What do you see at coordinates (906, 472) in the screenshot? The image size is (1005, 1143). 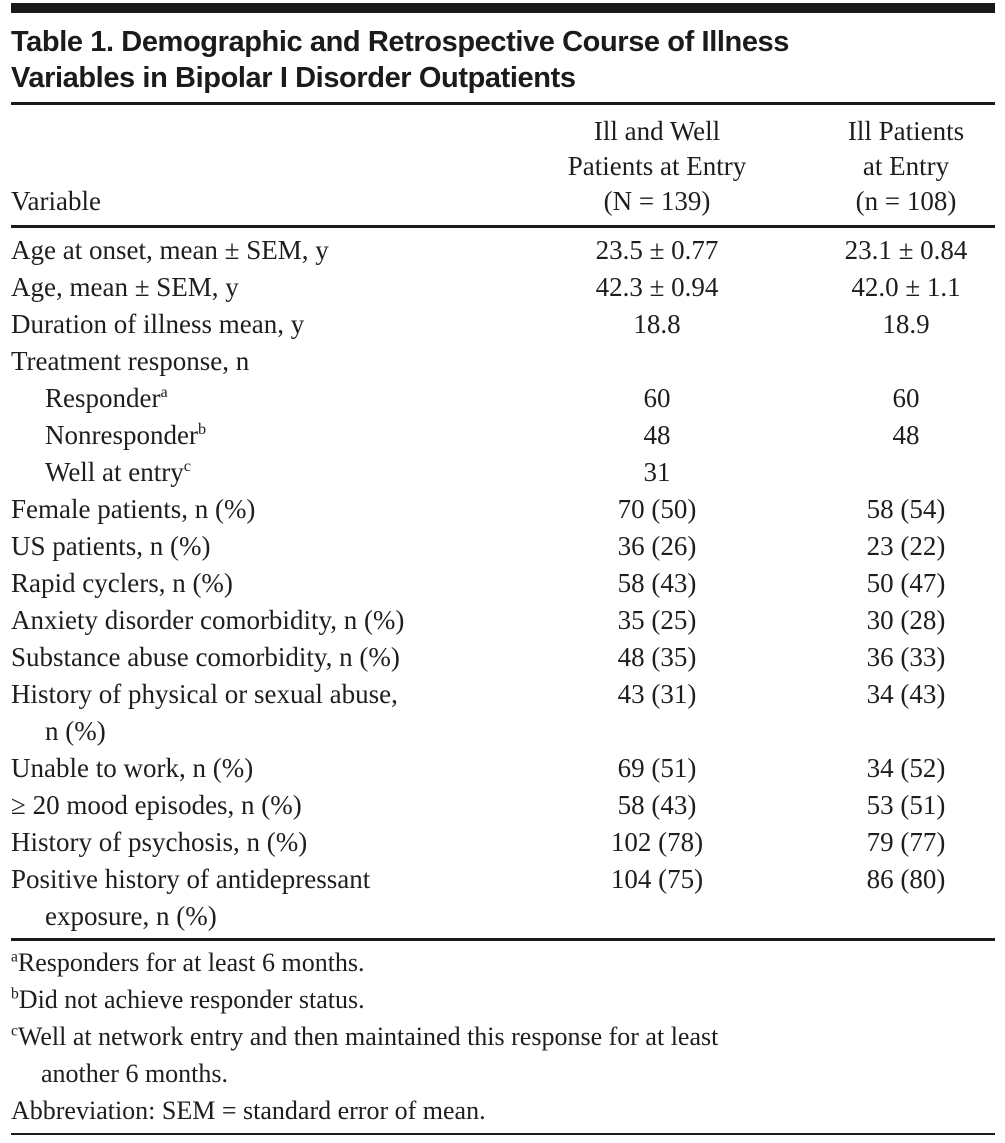 I see `row-value-ill-patients` at bounding box center [906, 472].